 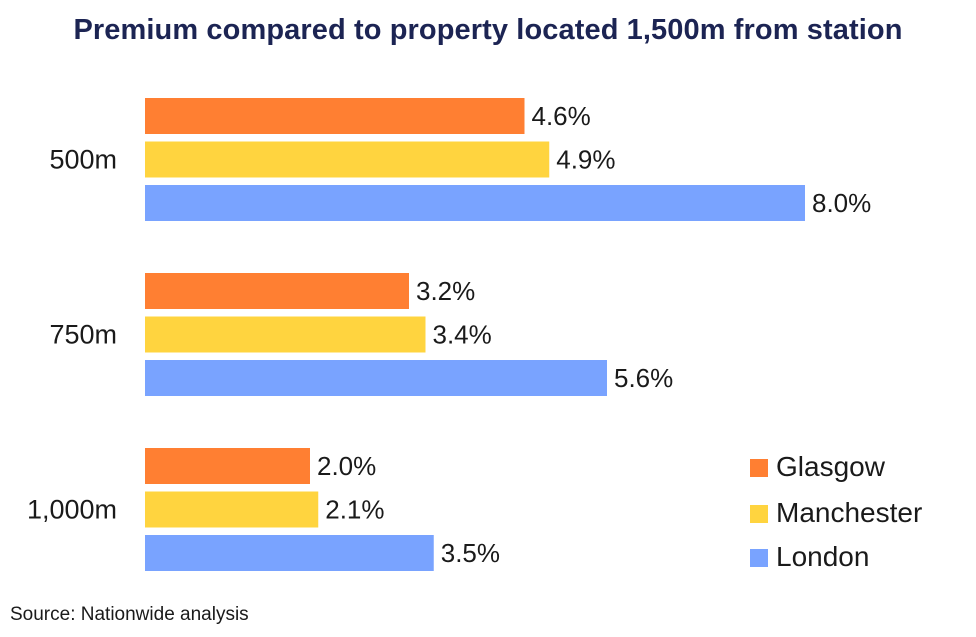 I want to click on bar-glasgow-500m, so click(x=335, y=116).